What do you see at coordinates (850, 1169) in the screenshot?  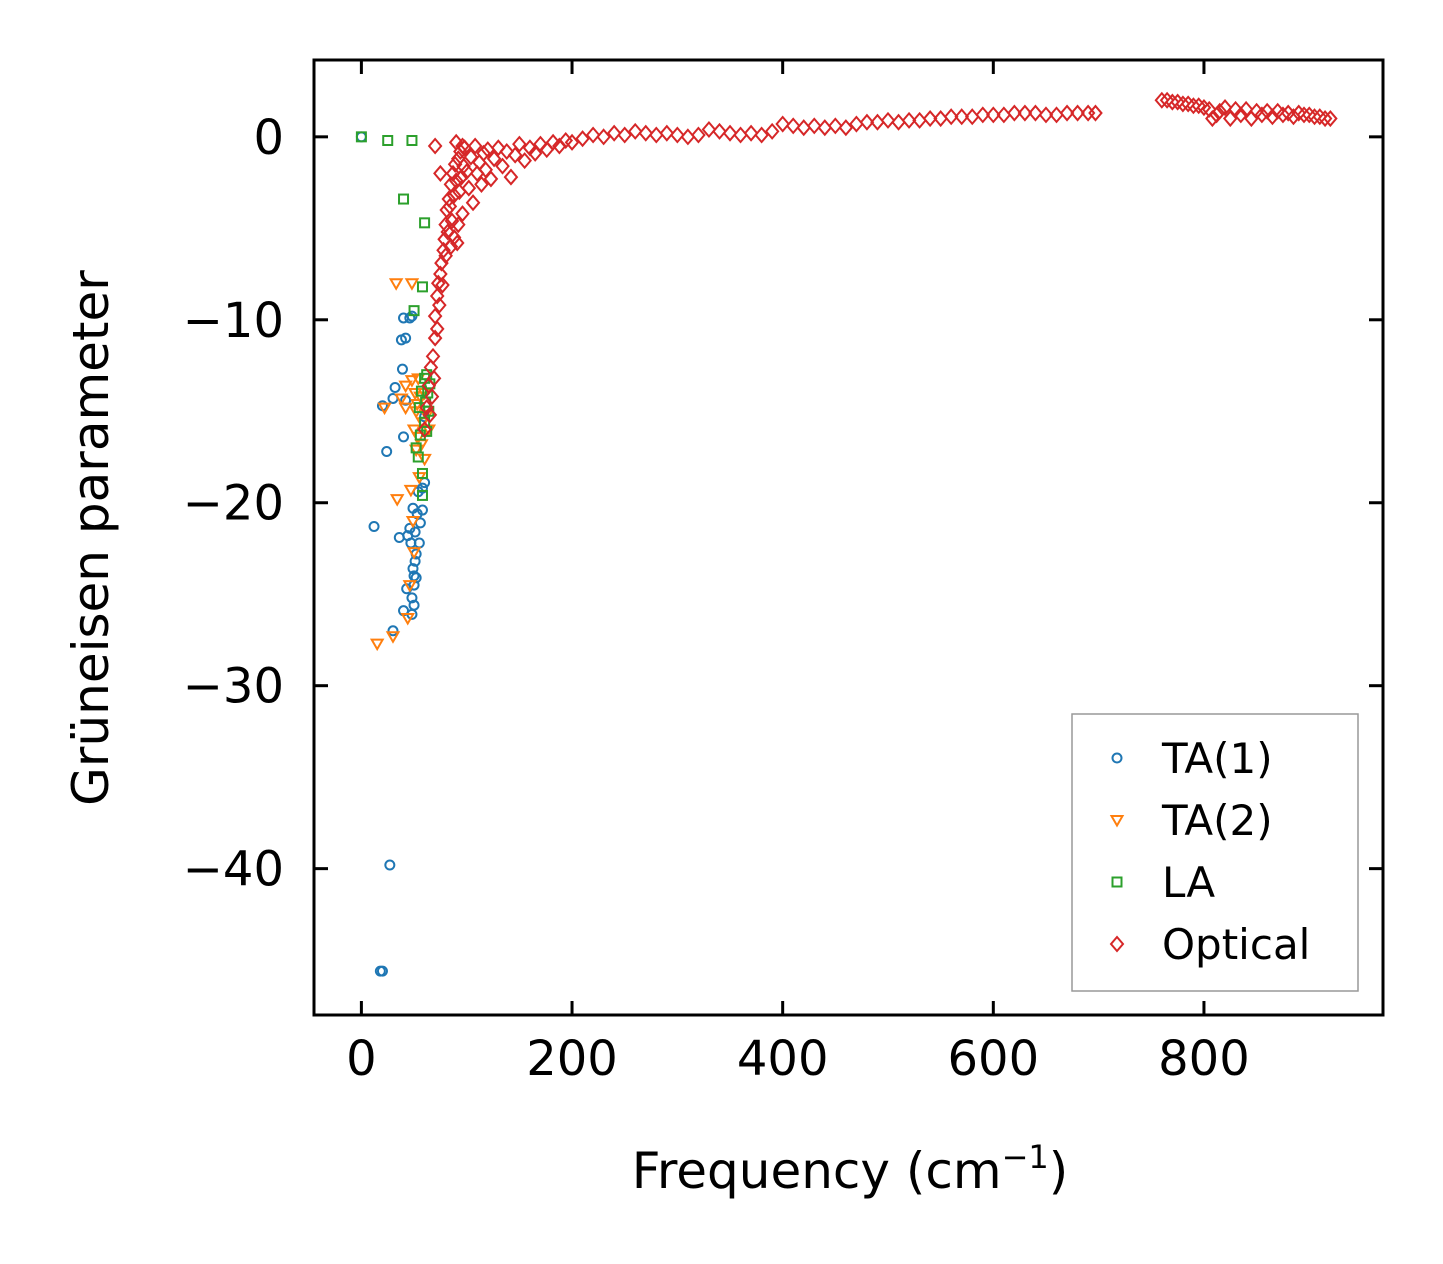 I see `x-axis-label: Frequency (cm−1)` at bounding box center [850, 1169].